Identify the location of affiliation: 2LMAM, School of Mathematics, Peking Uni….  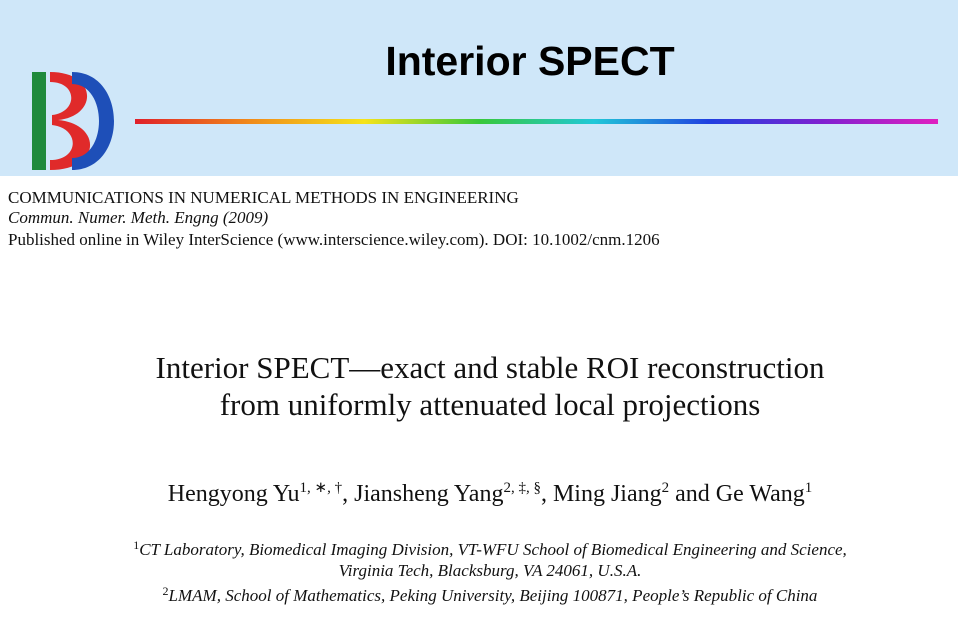
(479, 595).